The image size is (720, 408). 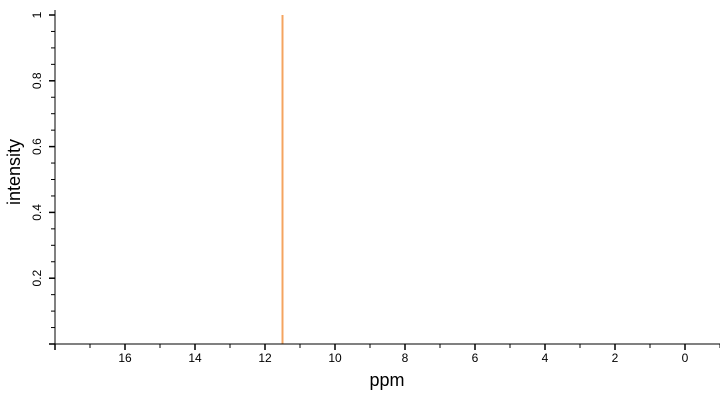 I want to click on y-tick-label: 1, so click(x=37, y=14).